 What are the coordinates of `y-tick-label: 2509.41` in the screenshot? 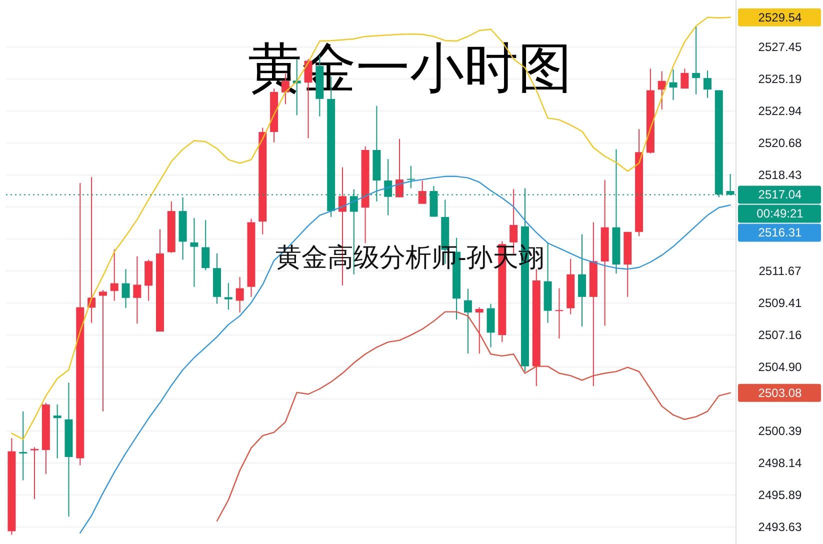 It's located at (780, 303).